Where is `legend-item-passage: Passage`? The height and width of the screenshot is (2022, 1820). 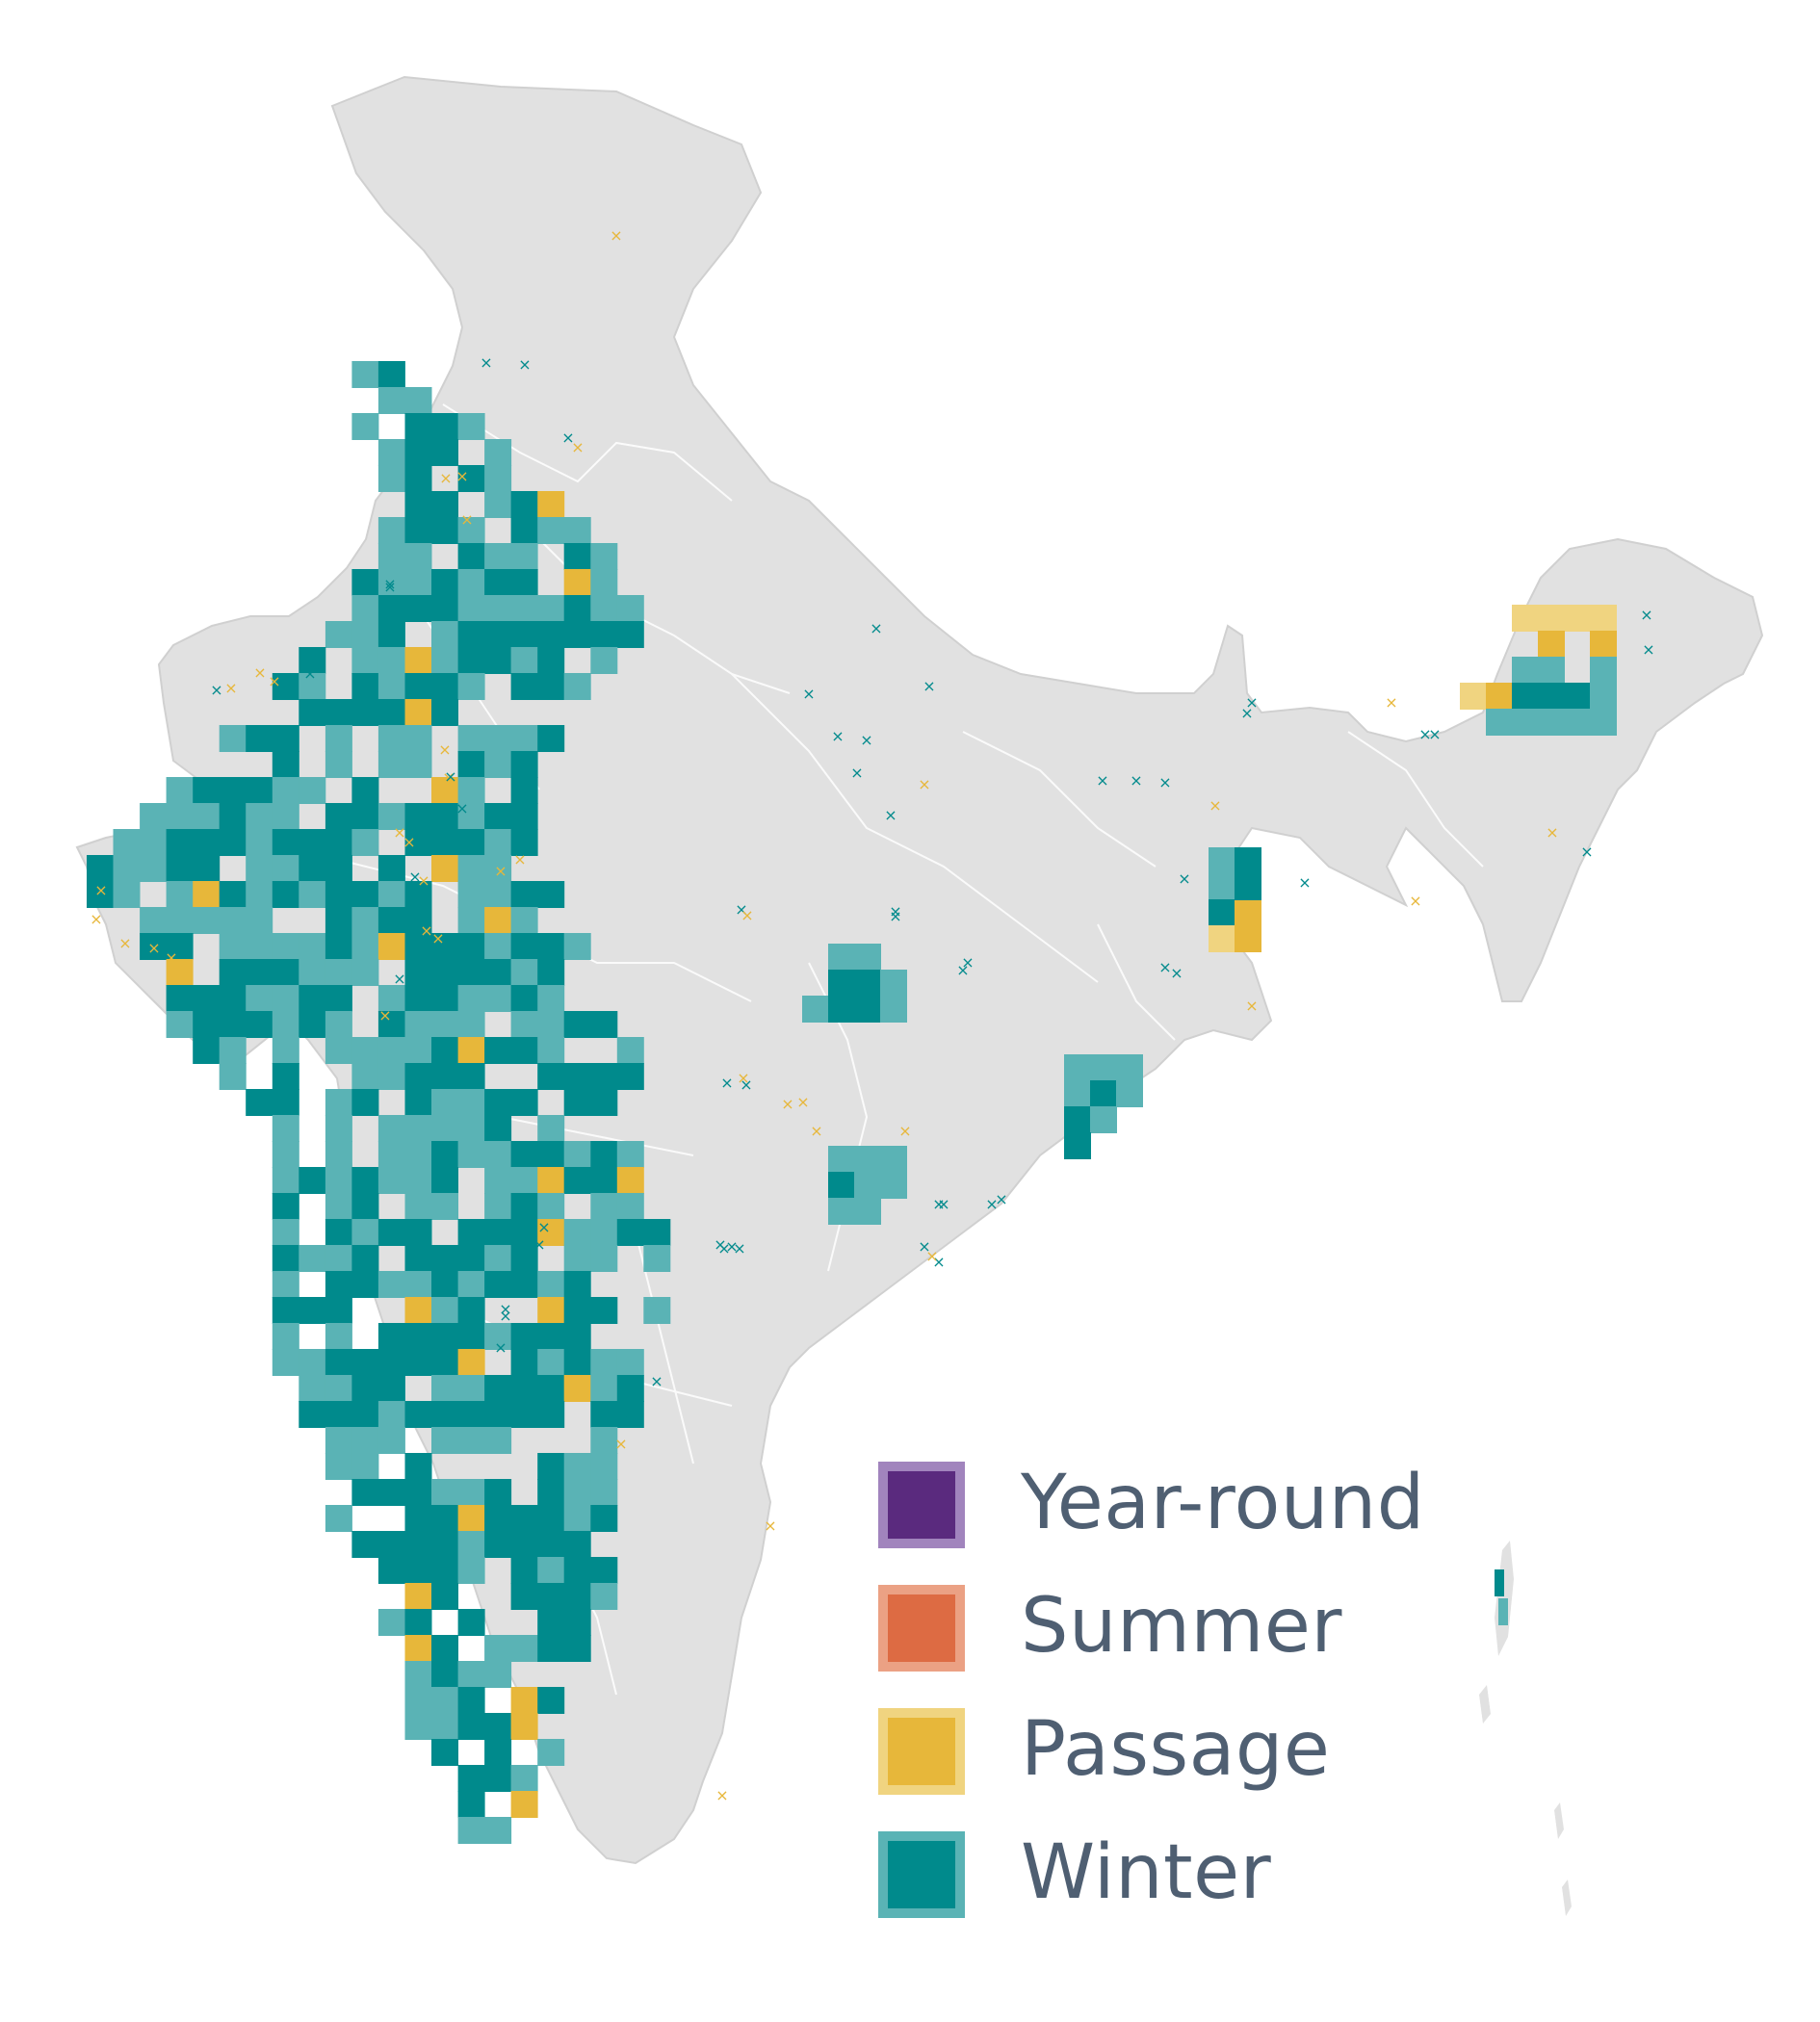 legend-item-passage: Passage is located at coordinates (1186, 1760).